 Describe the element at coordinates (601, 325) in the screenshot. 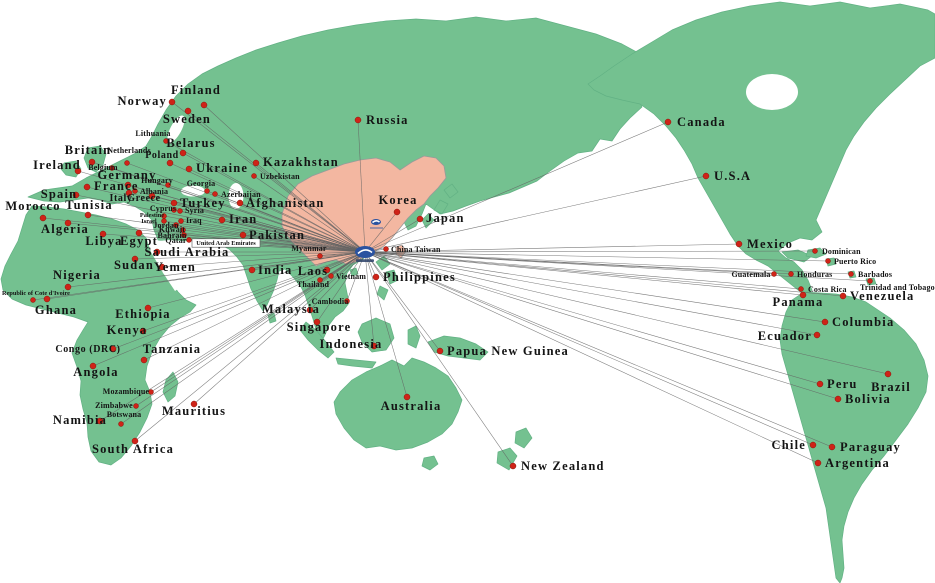

I see `route-line-bolivia` at that location.